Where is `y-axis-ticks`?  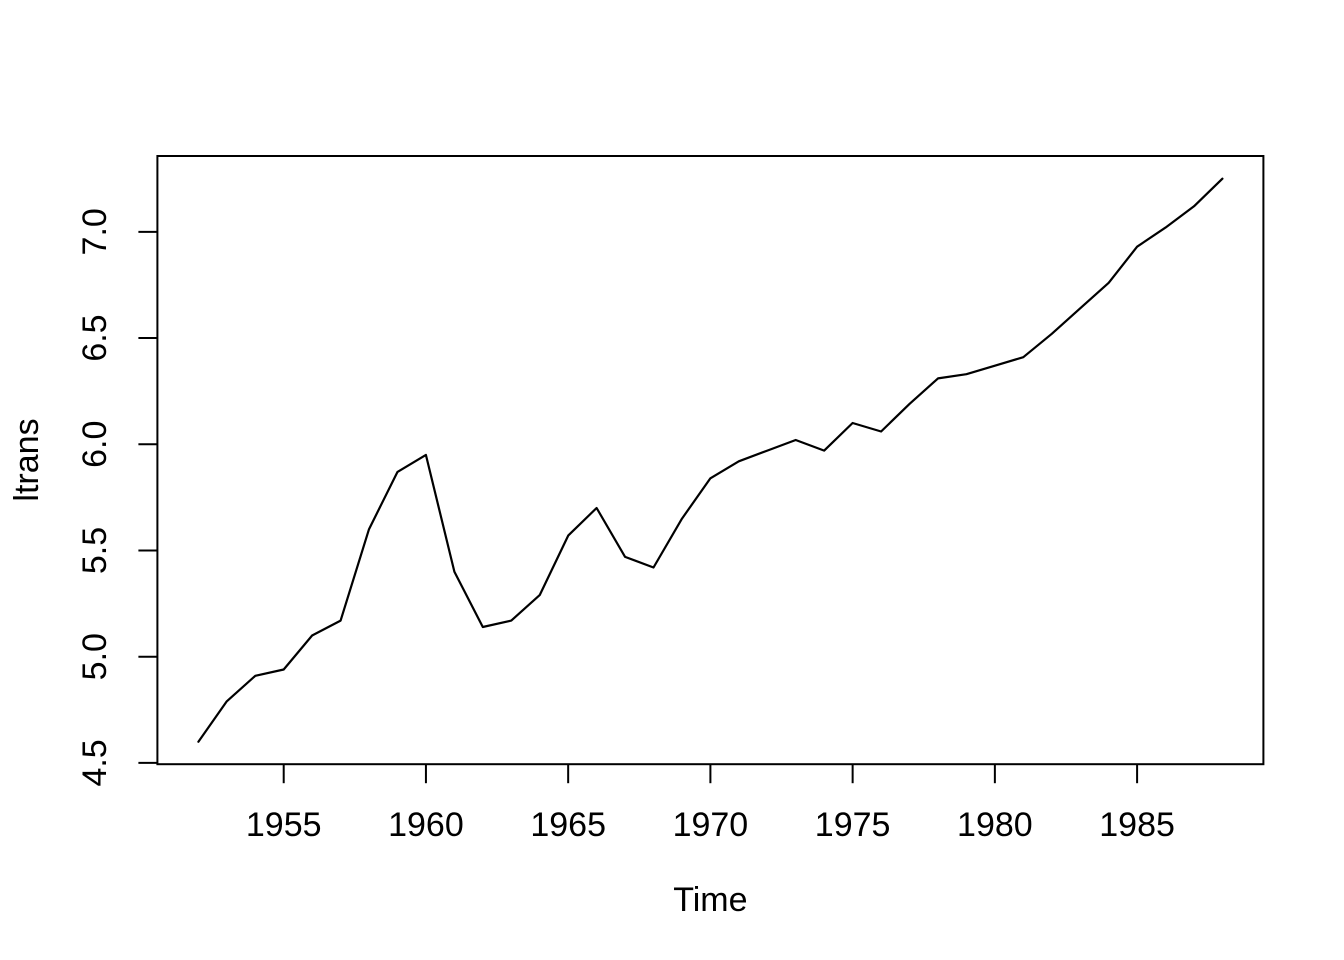
y-axis-ticks is located at coordinates (148, 497).